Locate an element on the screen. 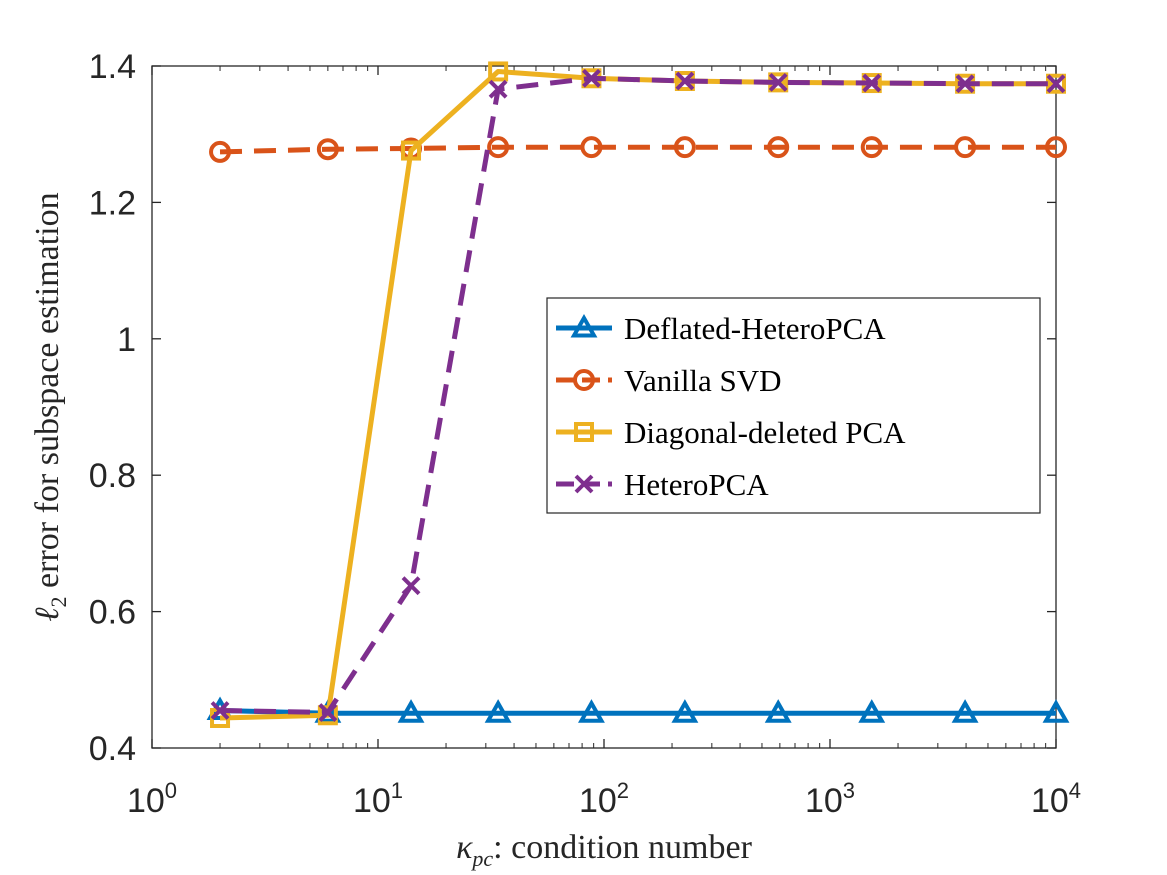 Image resolution: width=1167 pixels, height=875 pixels. legend-item-deflated-heteropca: Deflated-HeteroPCA is located at coordinates (721, 328).